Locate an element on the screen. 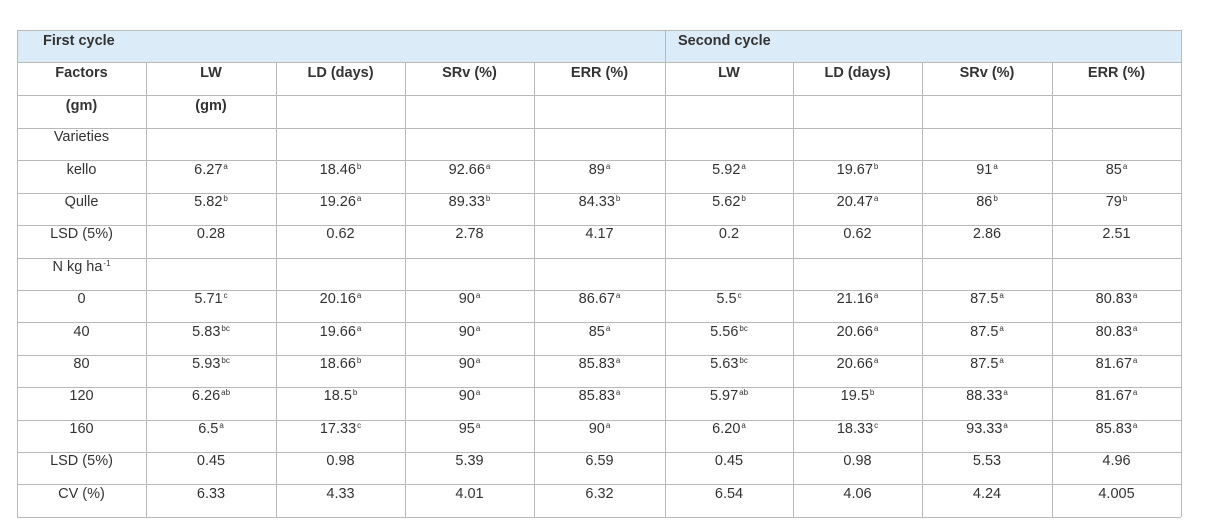 This screenshot has height=528, width=1212. cell-text: N kg ha is located at coordinates (77, 266).